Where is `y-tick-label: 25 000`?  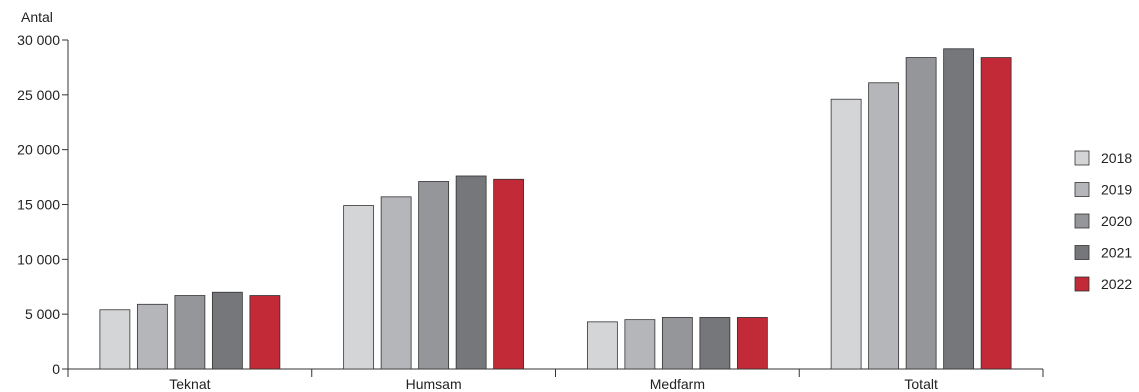
y-tick-label: 25 000 is located at coordinates (38, 95).